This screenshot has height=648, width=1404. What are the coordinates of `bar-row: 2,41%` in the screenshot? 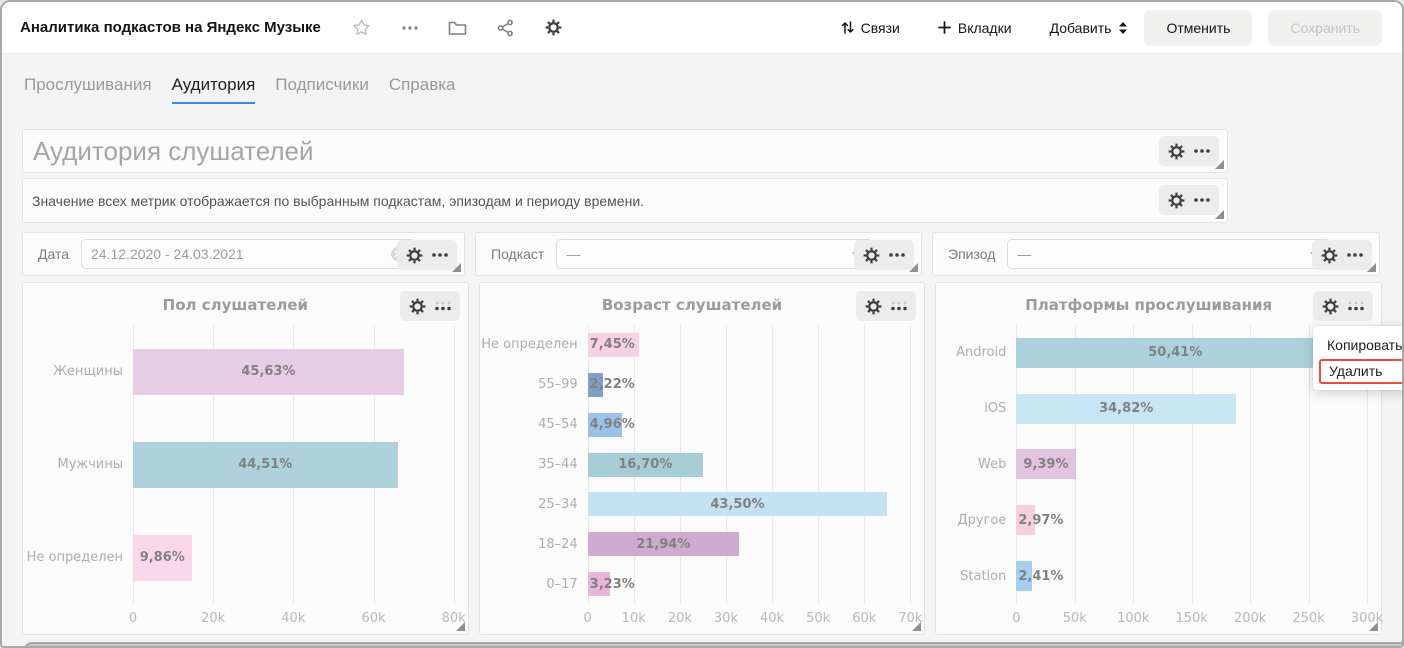 It's located at (1191, 576).